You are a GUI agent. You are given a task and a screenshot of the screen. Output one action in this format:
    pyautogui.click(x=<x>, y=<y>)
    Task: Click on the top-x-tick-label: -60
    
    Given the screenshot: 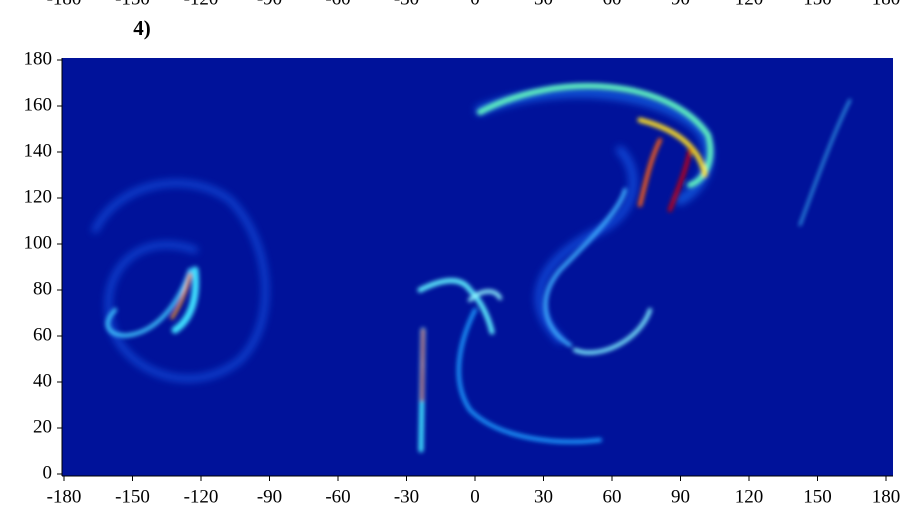 What is the action you would take?
    pyautogui.click(x=337, y=4)
    